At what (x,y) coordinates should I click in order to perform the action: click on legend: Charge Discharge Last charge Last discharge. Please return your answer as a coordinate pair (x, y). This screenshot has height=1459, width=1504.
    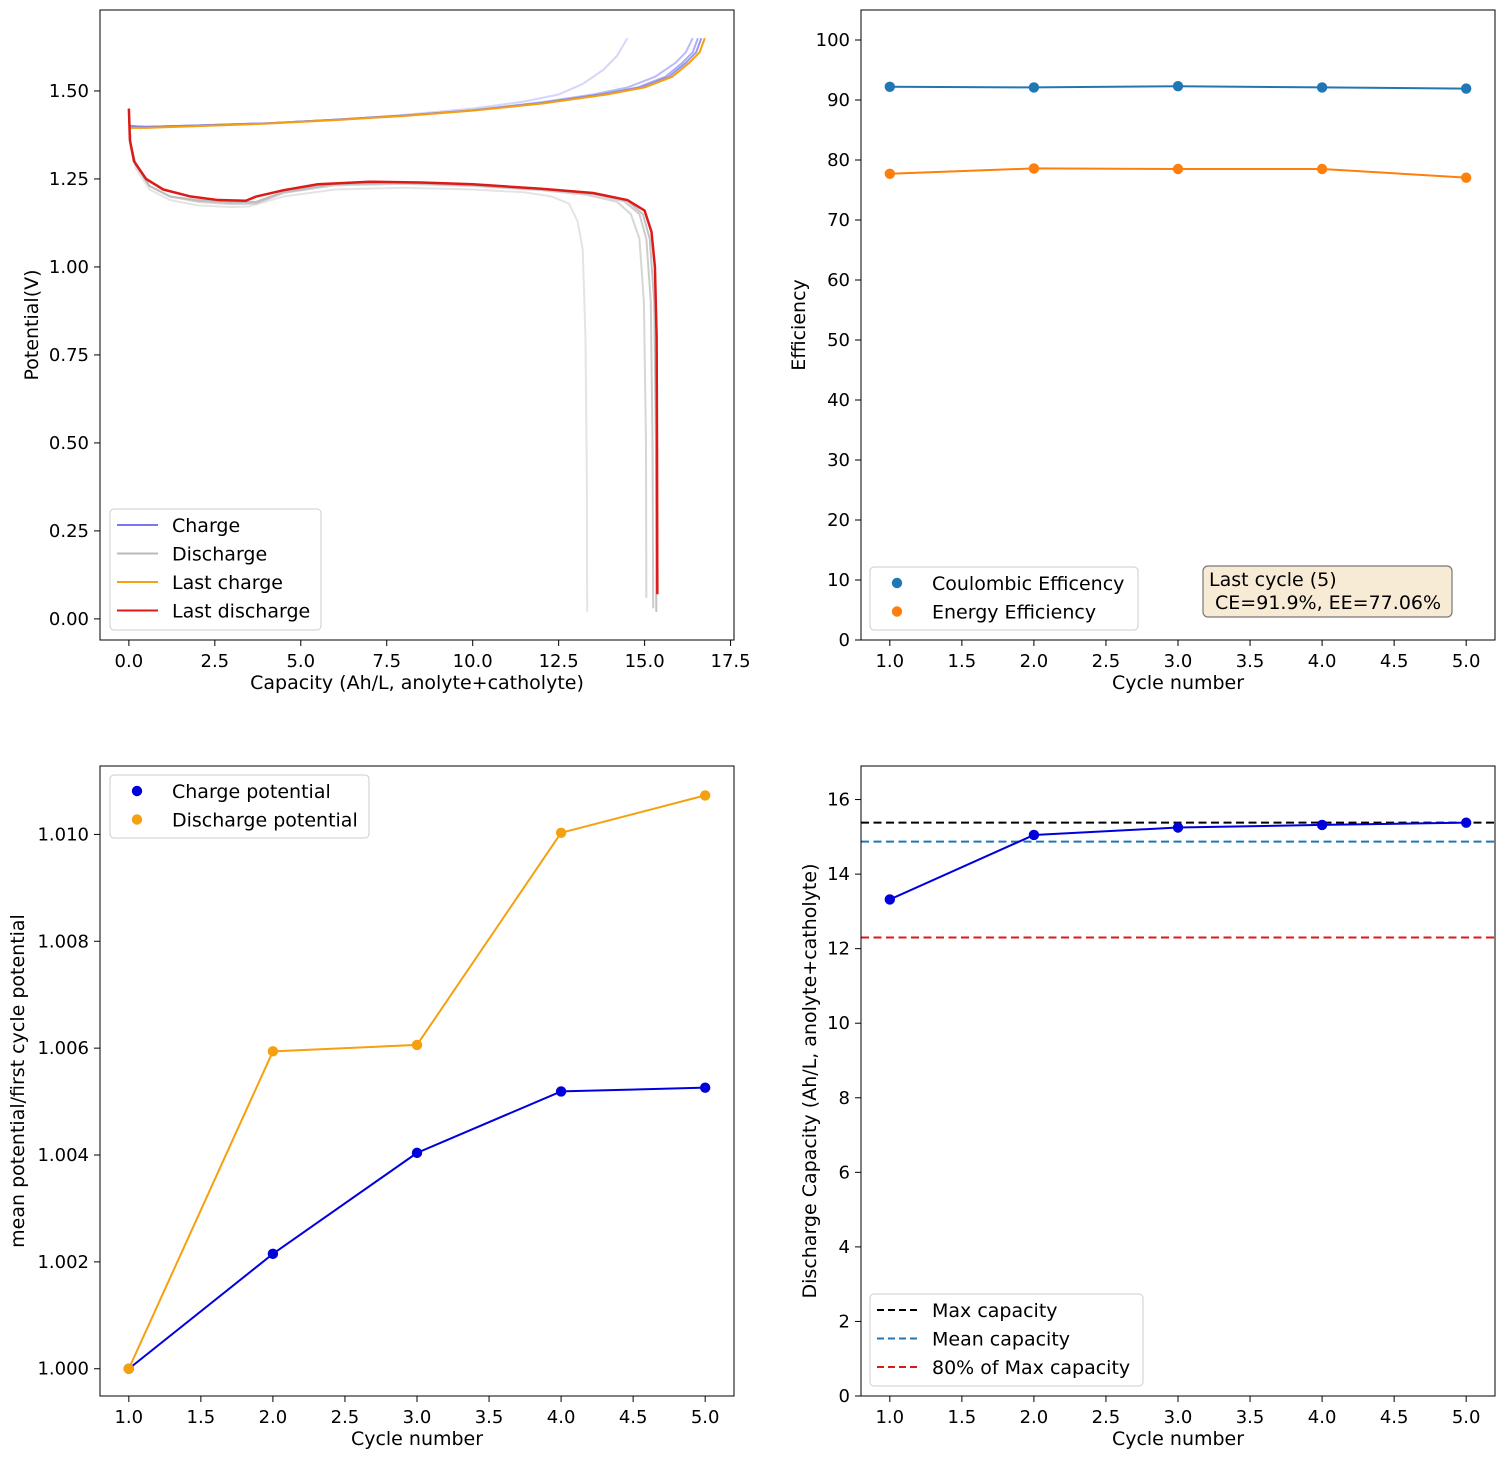
    Looking at the image, I should click on (215, 569).